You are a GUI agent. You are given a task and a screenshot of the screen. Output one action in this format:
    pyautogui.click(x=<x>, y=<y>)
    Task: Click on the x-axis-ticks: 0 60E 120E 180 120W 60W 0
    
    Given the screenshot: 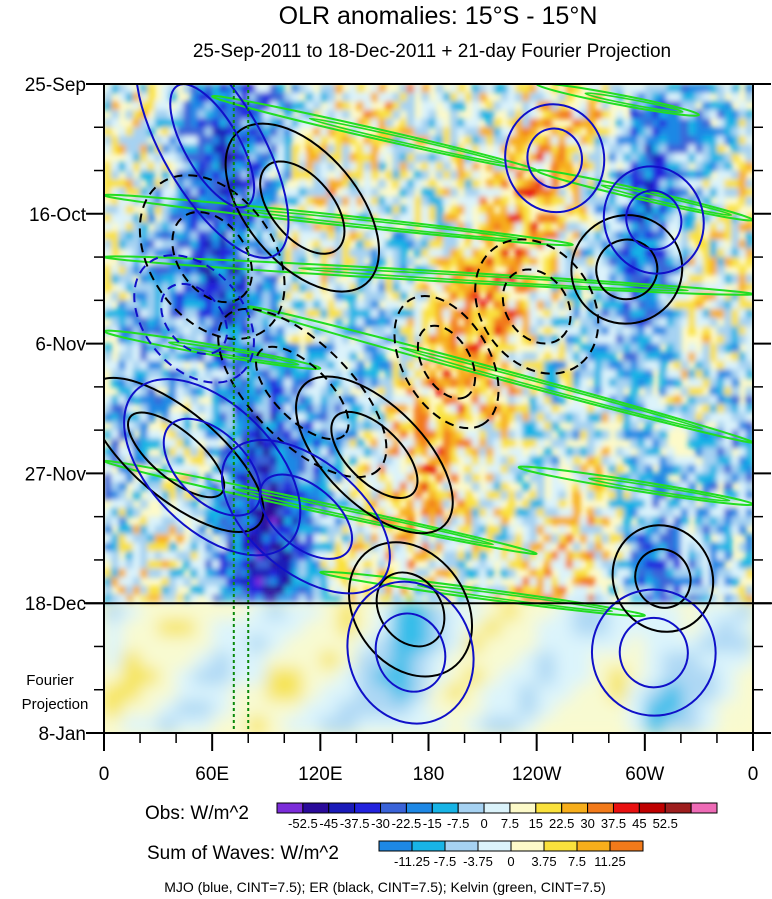 What is the action you would take?
    pyautogui.click(x=428, y=759)
    